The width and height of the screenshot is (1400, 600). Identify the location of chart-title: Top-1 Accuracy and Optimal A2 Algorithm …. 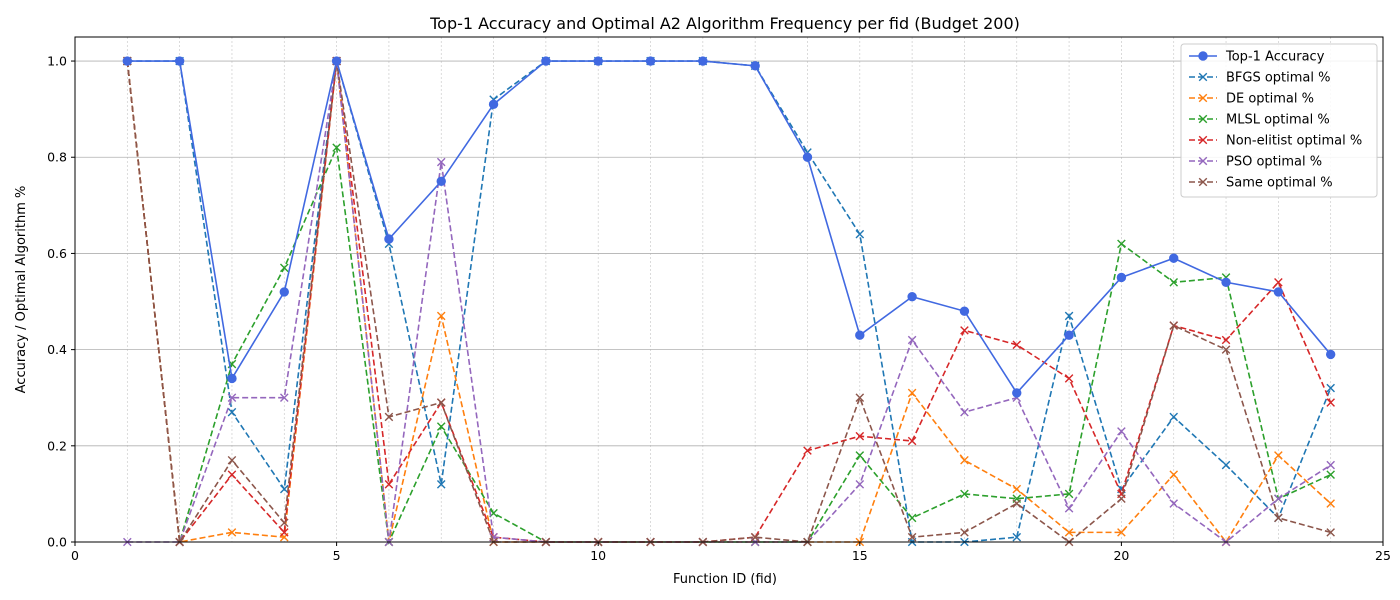
(724, 23).